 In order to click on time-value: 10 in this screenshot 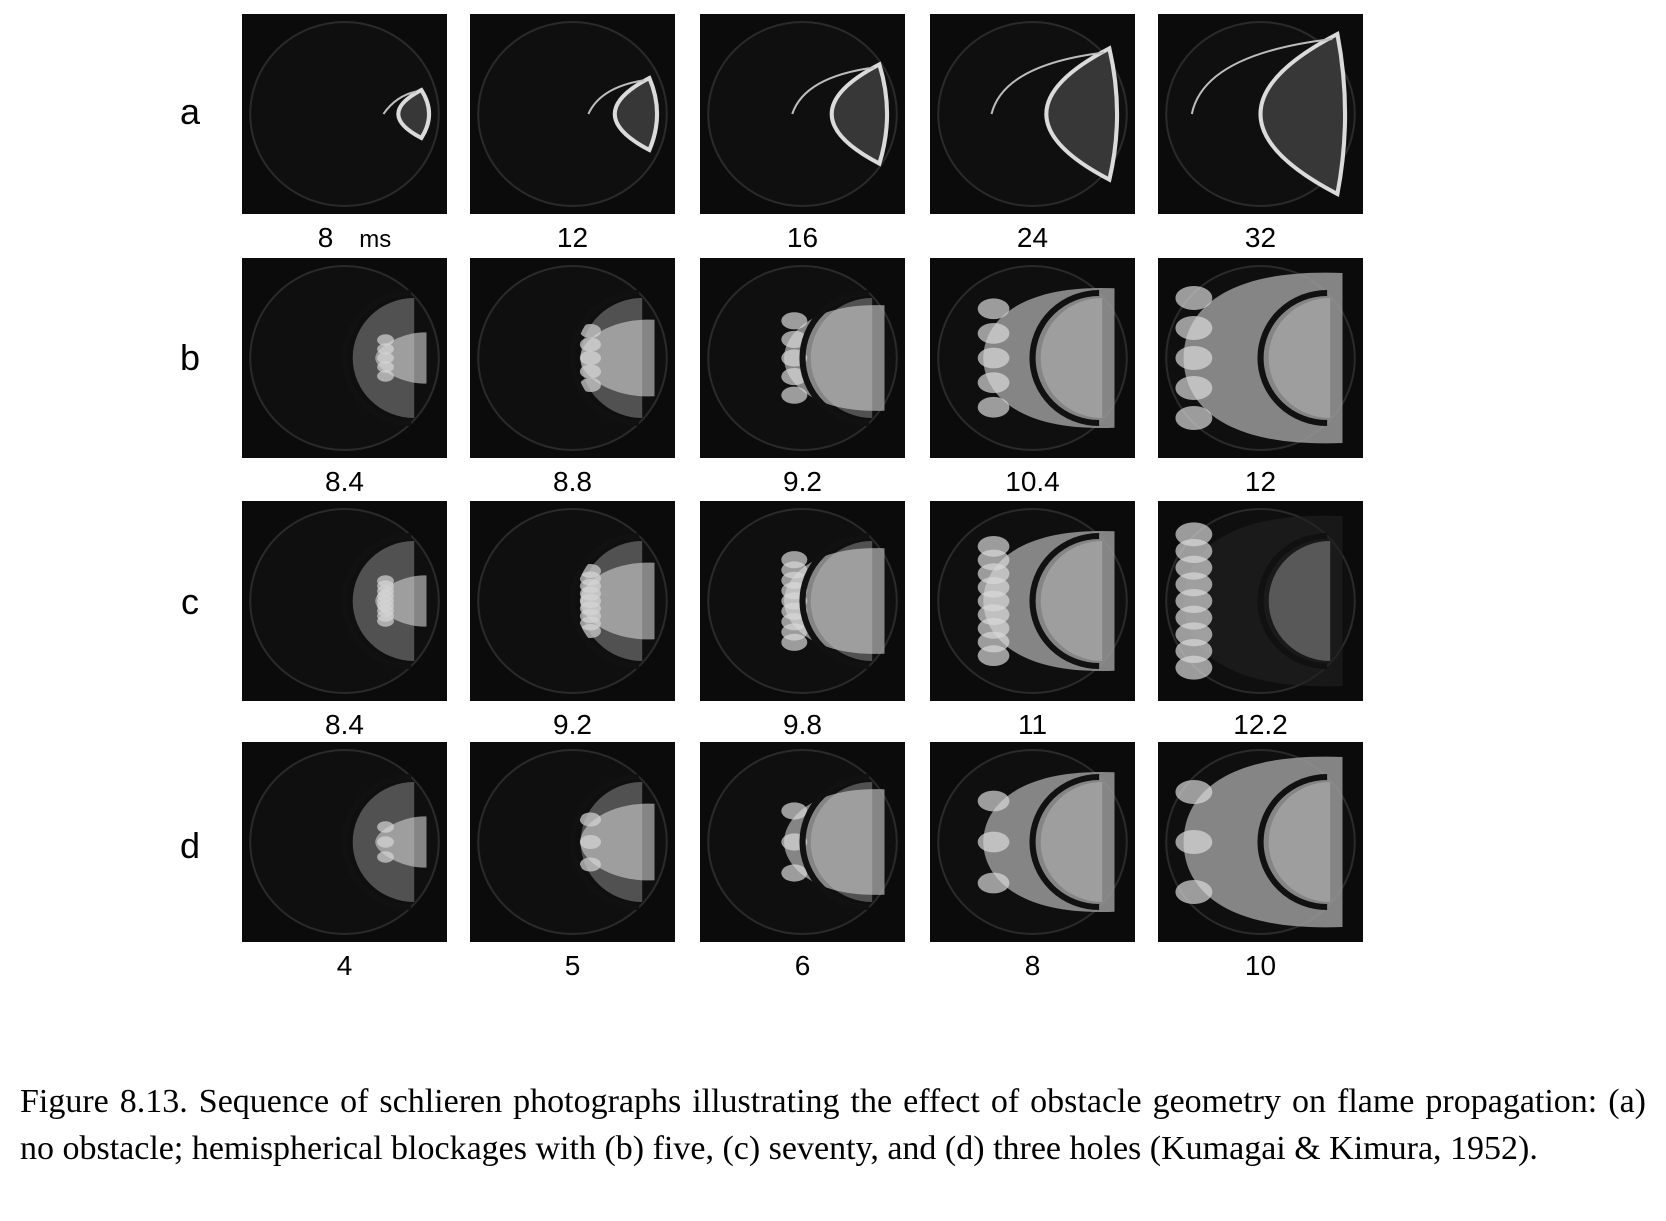, I will do `click(1260, 965)`.